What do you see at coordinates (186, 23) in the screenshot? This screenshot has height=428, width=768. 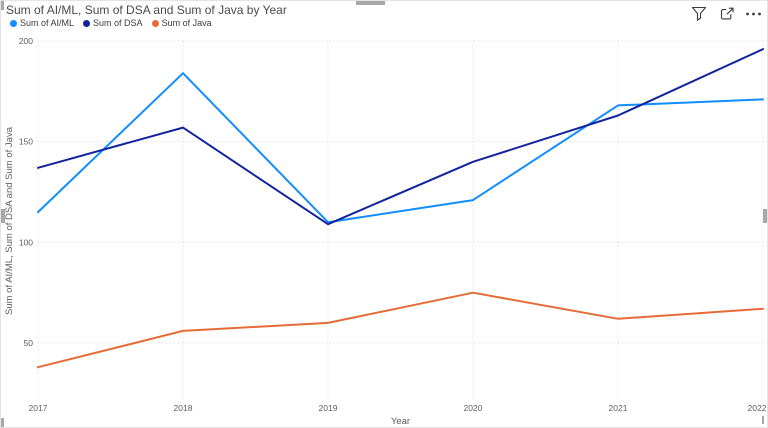 I see `legend-label: Sum of Java` at bounding box center [186, 23].